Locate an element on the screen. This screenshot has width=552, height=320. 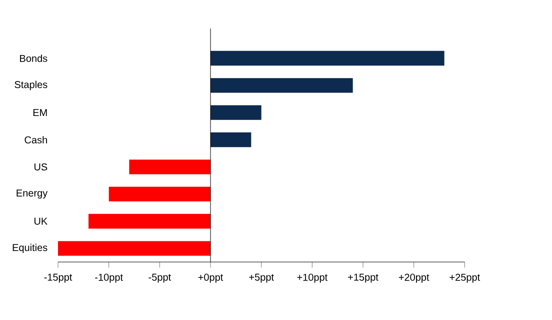
y-tick-label: Staples is located at coordinates (31, 85).